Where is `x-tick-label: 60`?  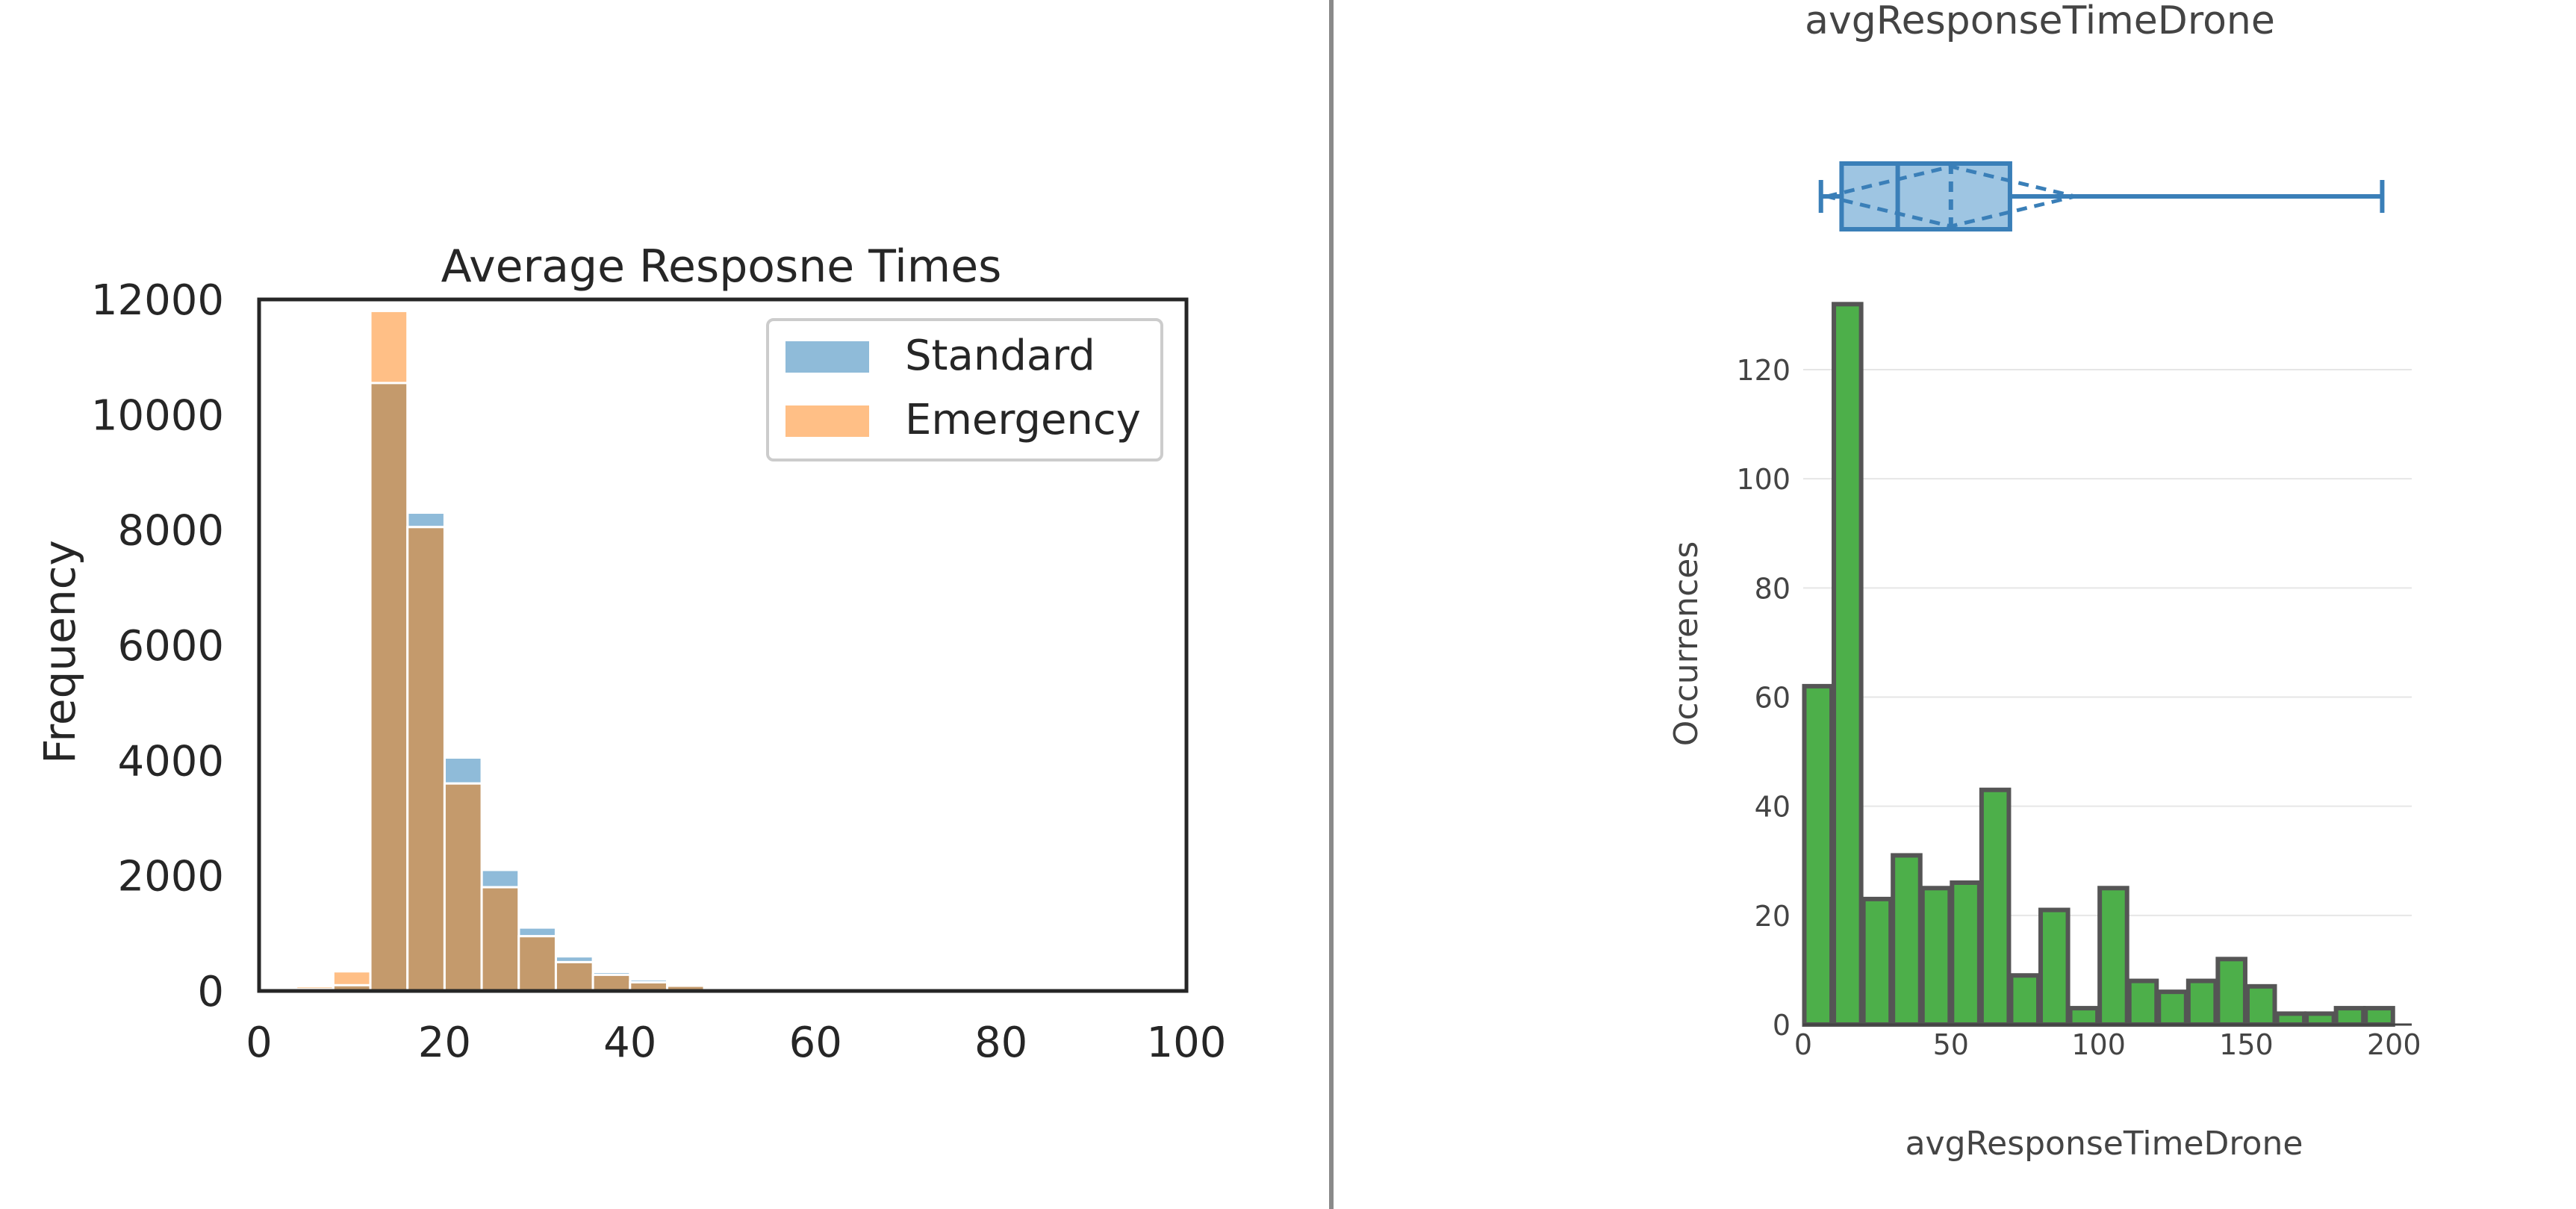 x-tick-label: 60 is located at coordinates (815, 1043).